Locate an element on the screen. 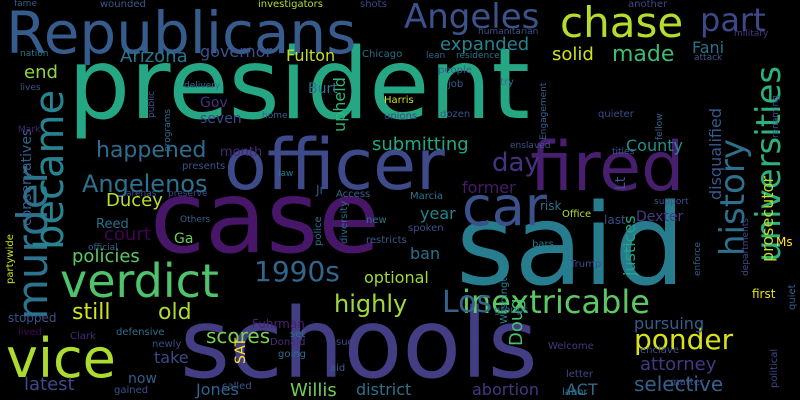 The width and height of the screenshot is (800, 400). word-defensive: defensive is located at coordinates (140, 332).